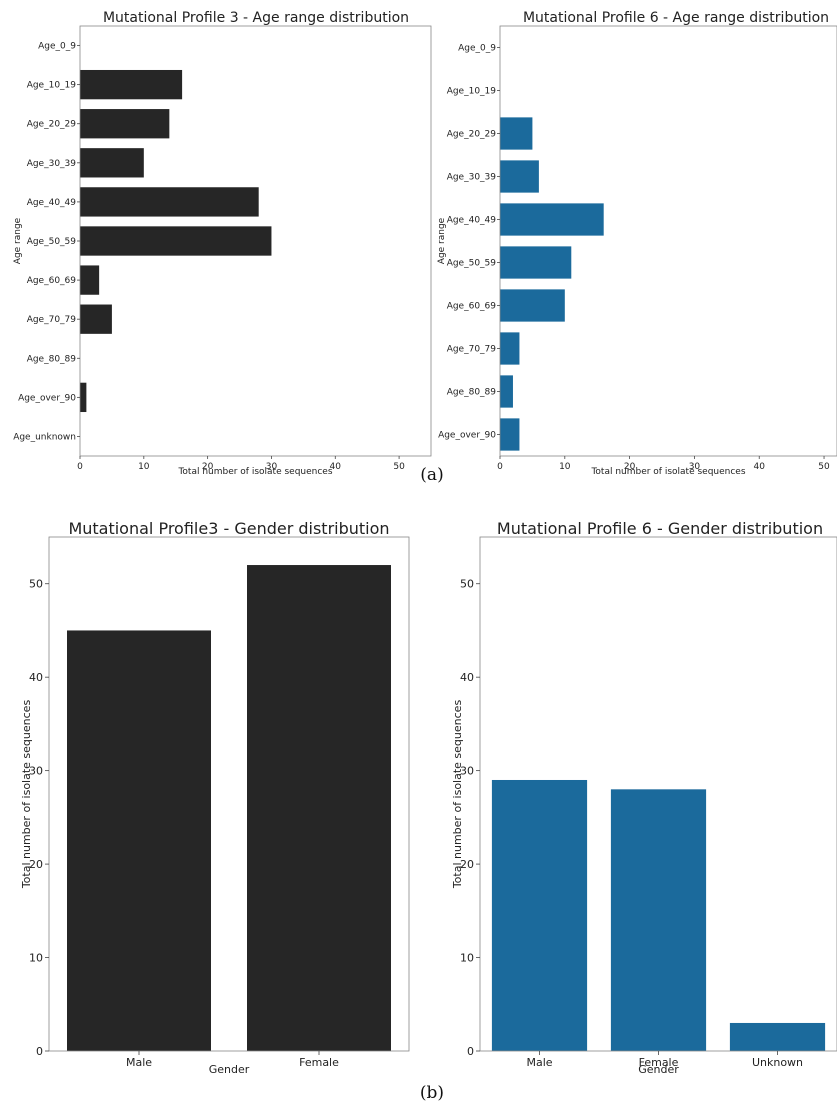  What do you see at coordinates (777, 1062) in the screenshot?
I see `x-tick-label: Unknown` at bounding box center [777, 1062].